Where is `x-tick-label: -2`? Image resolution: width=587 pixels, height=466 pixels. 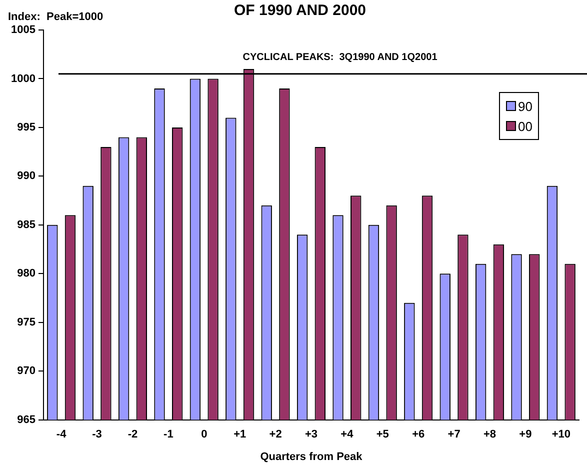
x-tick-label: -2 is located at coordinates (133, 434).